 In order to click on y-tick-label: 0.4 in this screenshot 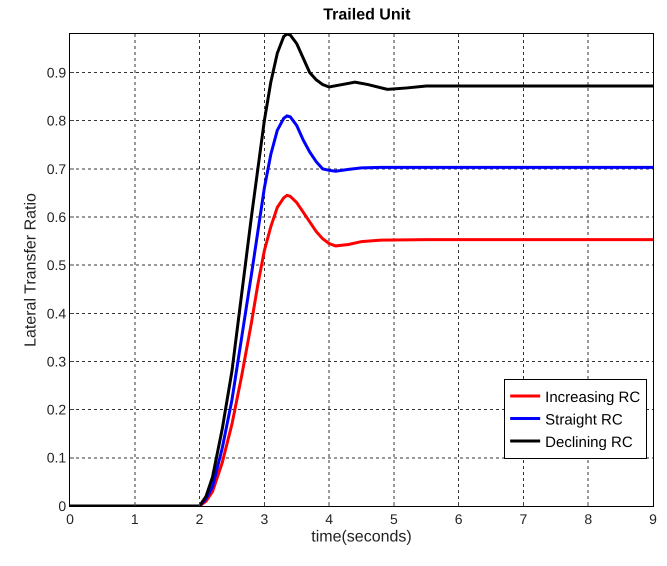, I will do `click(56, 313)`.